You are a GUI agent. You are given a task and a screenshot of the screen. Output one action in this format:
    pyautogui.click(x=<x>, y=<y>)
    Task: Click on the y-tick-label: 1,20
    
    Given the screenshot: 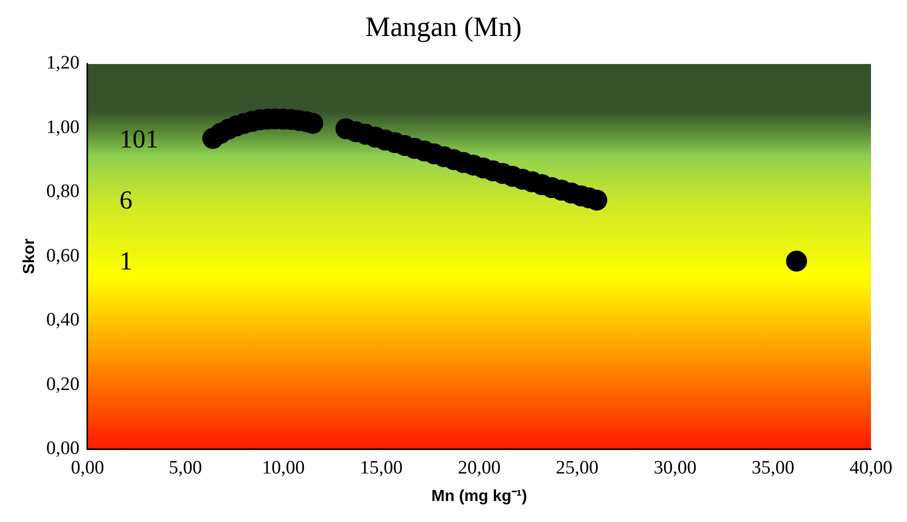 What is the action you would take?
    pyautogui.click(x=63, y=63)
    